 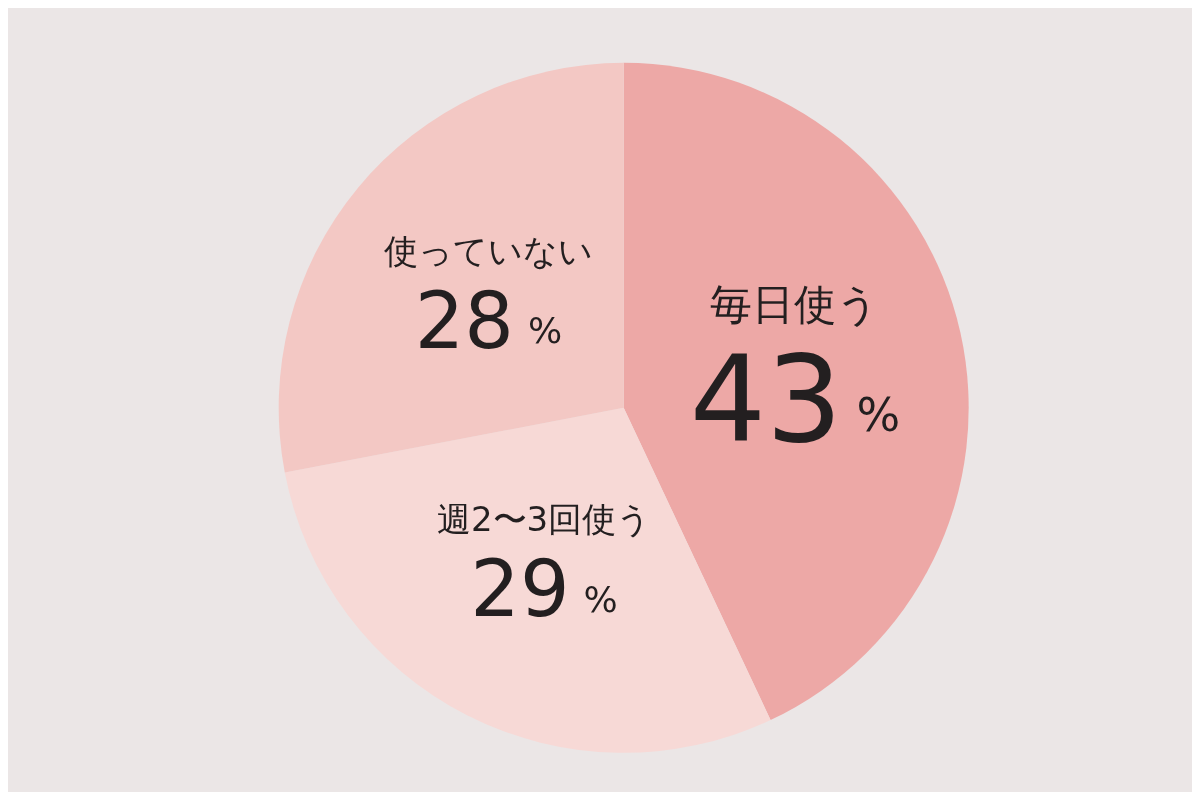 What do you see at coordinates (795, 400) in the screenshot?
I see `data-label: 43%` at bounding box center [795, 400].